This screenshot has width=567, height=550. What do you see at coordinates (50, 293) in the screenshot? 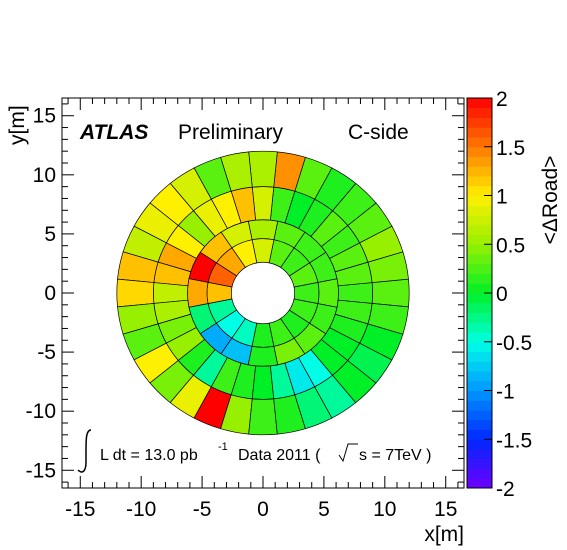
I see `y-tick-label: 0` at bounding box center [50, 293].